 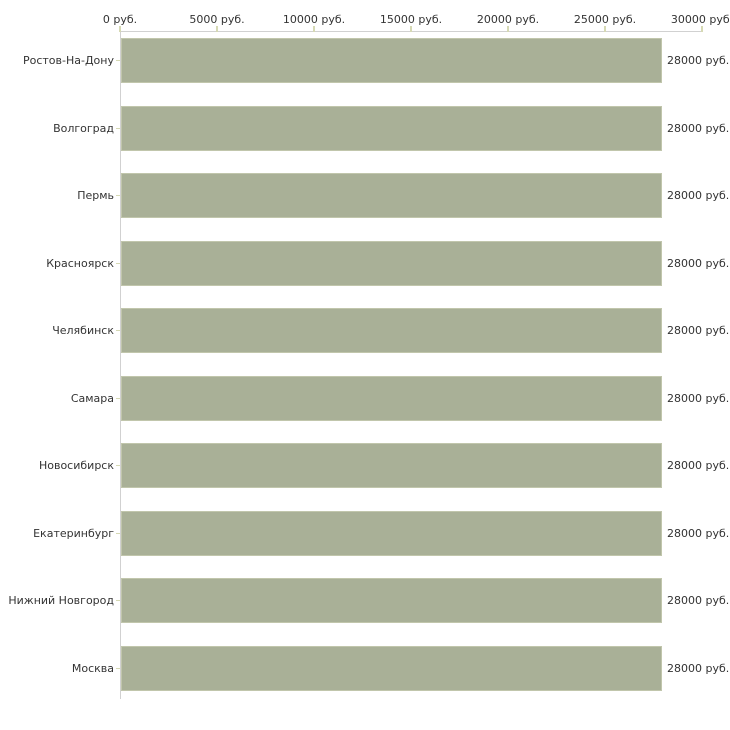 What do you see at coordinates (83, 330) in the screenshot?
I see `category-label: Челябинск` at bounding box center [83, 330].